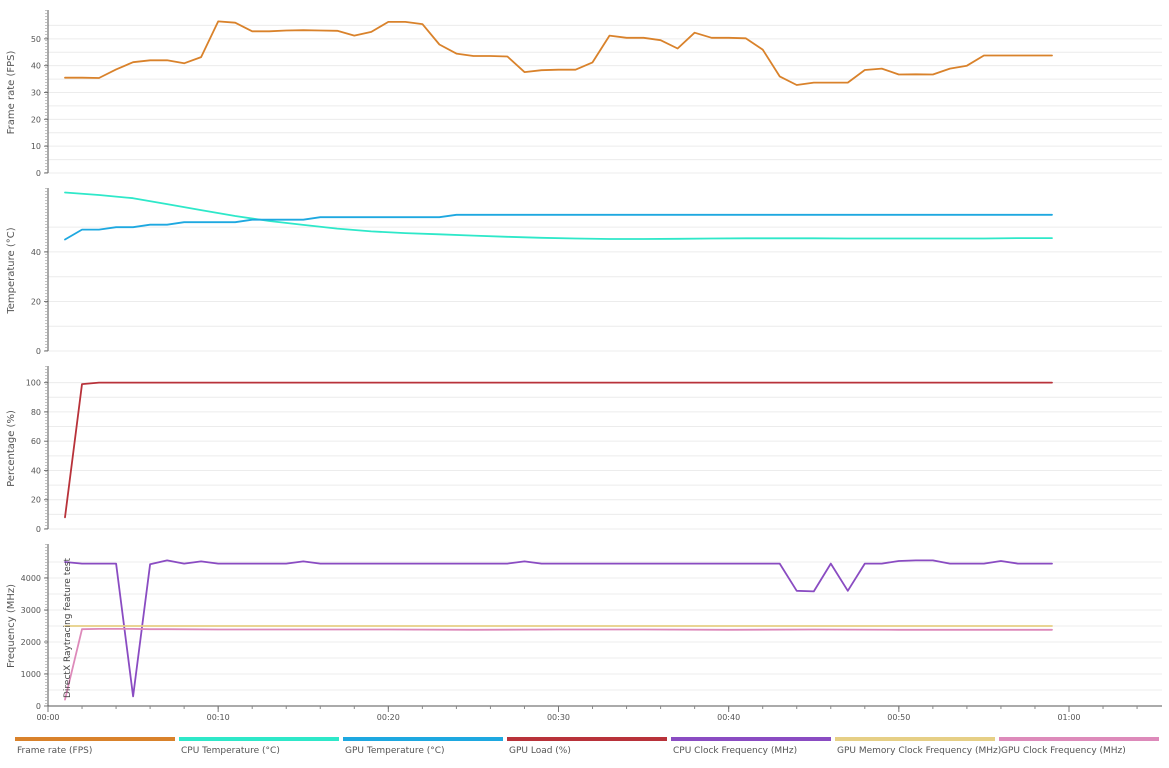  Describe the element at coordinates (95, 749) in the screenshot. I see `legend-item-frame-rate: Frame rate (FPS)` at that location.